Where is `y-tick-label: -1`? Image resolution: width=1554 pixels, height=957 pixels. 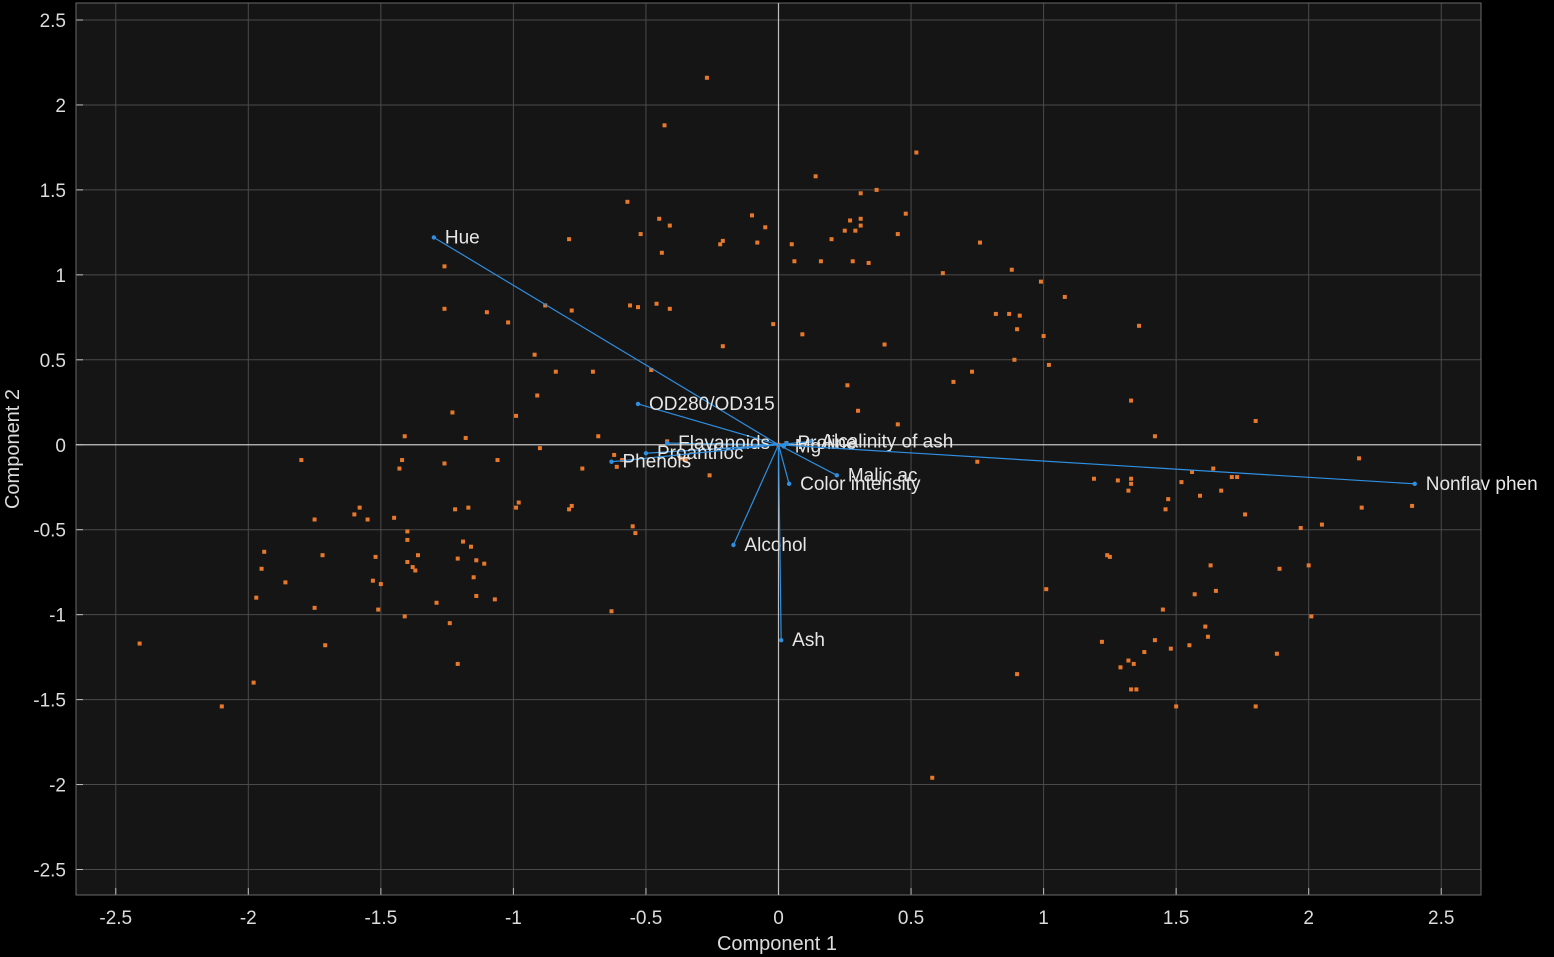
y-tick-label: -1 is located at coordinates (57, 616).